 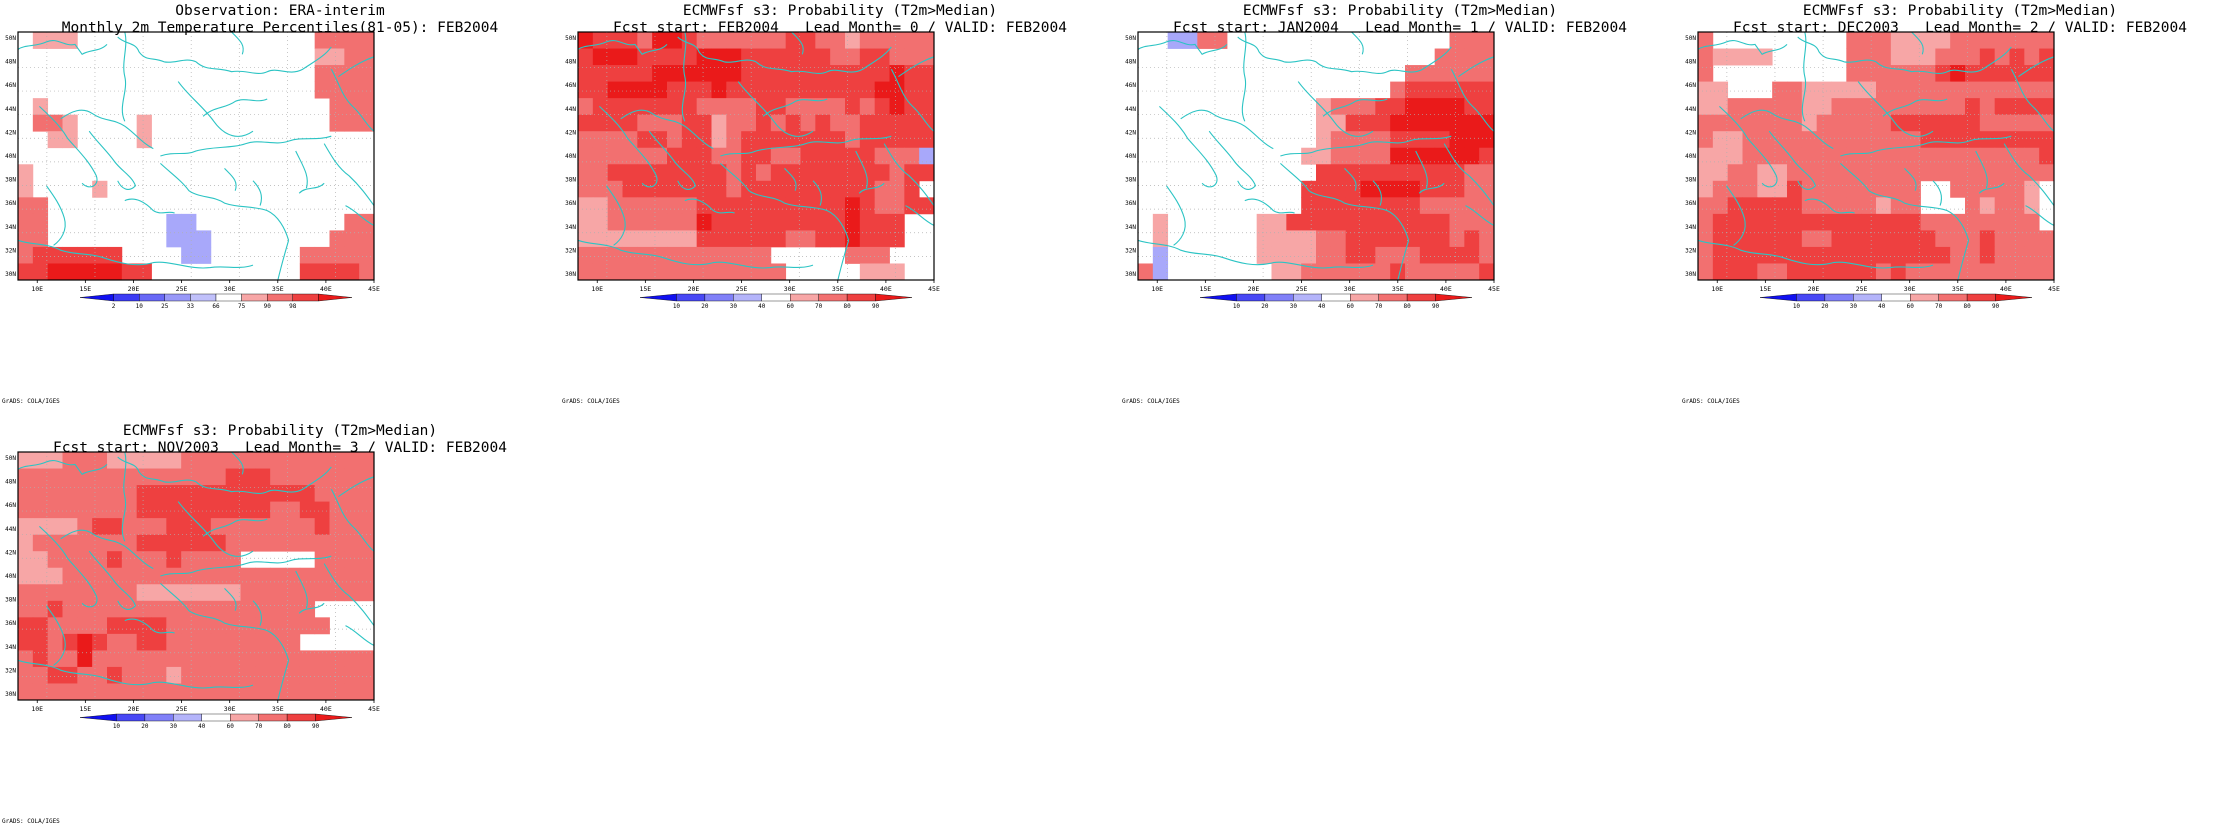 I want to click on lat-tick-label: 32N, so click(x=1690, y=250).